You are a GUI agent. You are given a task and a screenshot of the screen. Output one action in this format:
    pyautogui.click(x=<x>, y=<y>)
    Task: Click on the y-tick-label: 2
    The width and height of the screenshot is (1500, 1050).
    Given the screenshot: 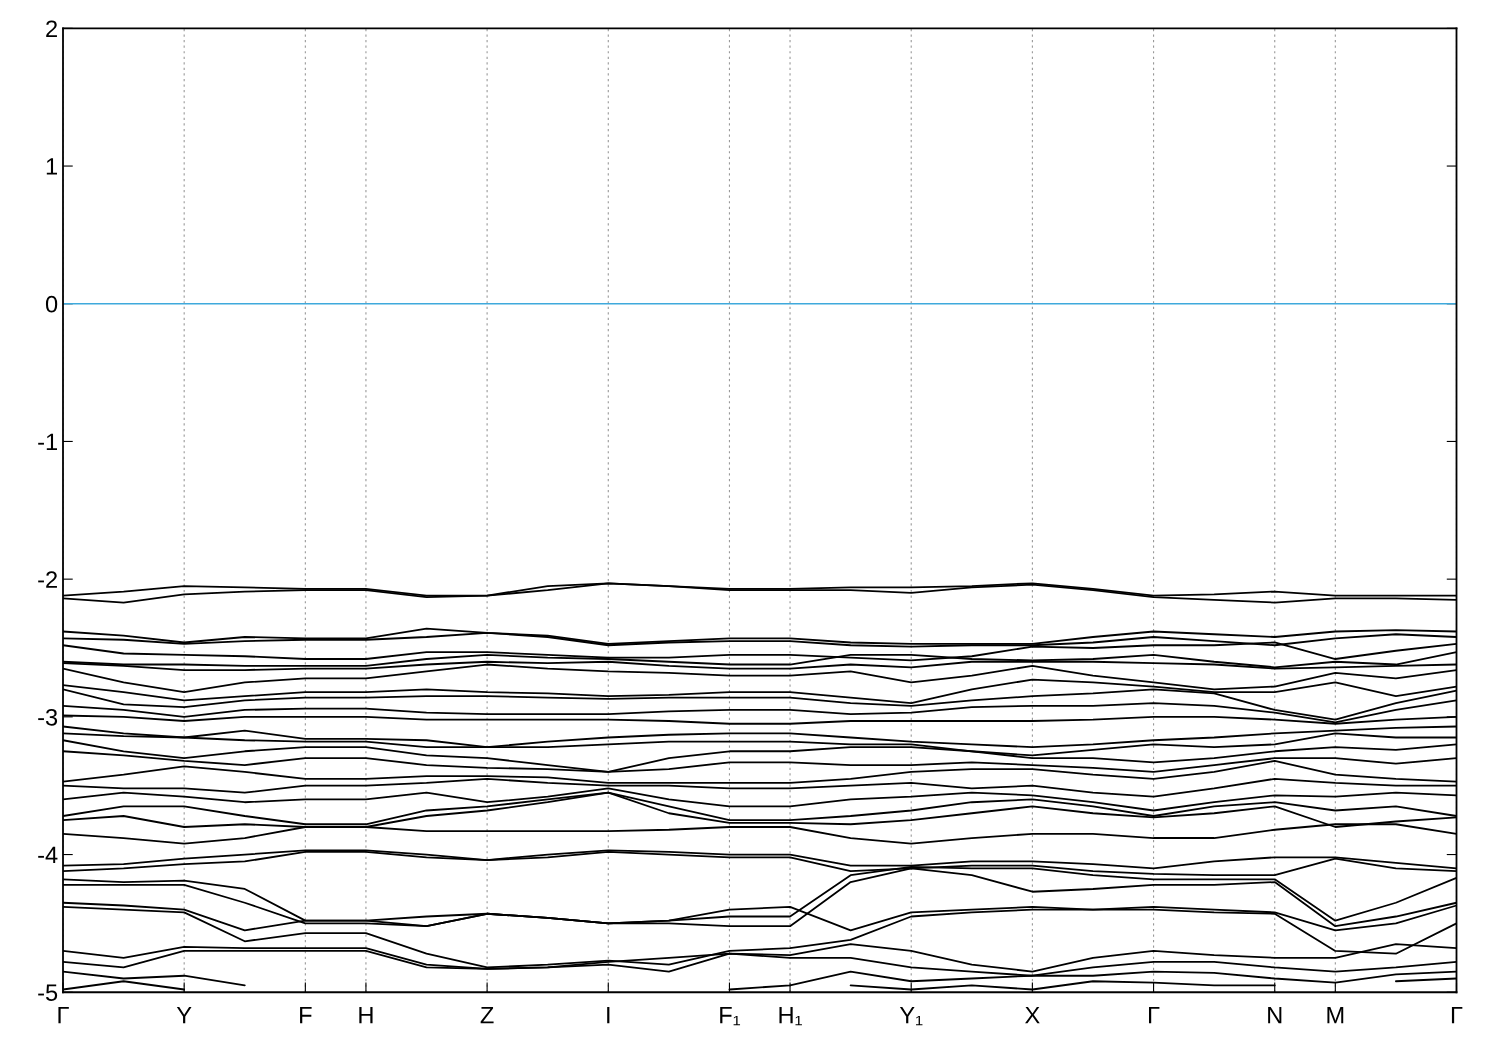 What is the action you would take?
    pyautogui.click(x=51, y=28)
    